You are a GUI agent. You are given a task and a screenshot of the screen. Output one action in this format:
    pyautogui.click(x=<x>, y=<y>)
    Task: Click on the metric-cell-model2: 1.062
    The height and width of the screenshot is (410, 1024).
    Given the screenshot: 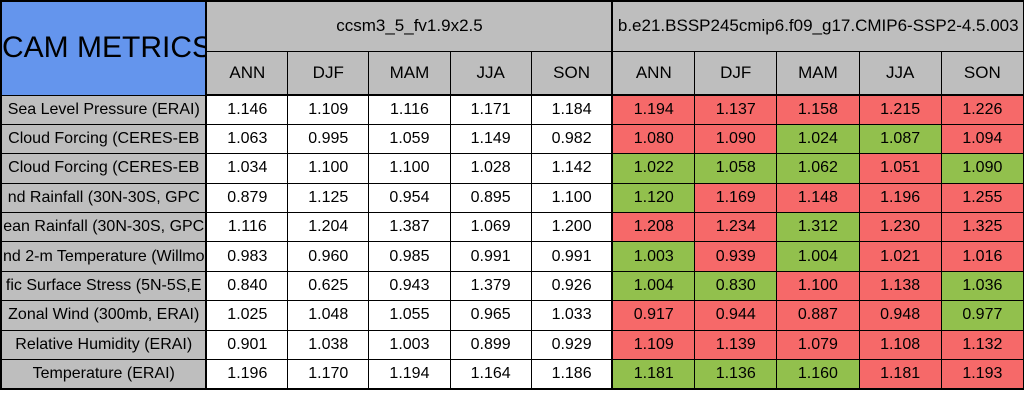 What is the action you would take?
    pyautogui.click(x=818, y=168)
    